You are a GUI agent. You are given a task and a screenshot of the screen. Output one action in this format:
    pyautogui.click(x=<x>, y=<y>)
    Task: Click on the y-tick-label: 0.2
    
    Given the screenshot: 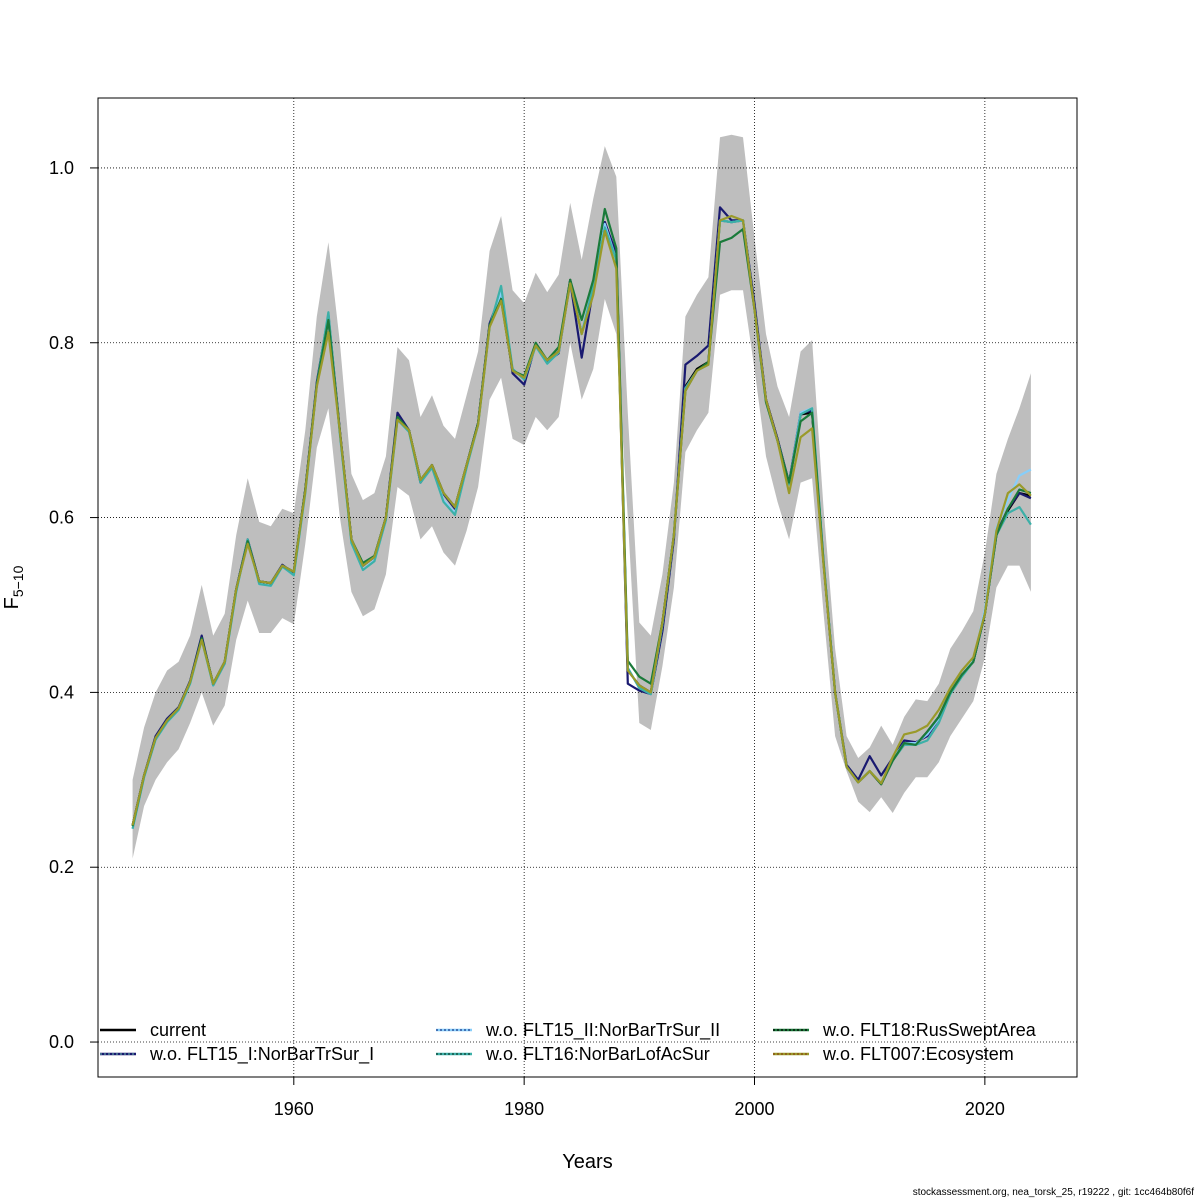 What is the action you would take?
    pyautogui.click(x=61, y=867)
    